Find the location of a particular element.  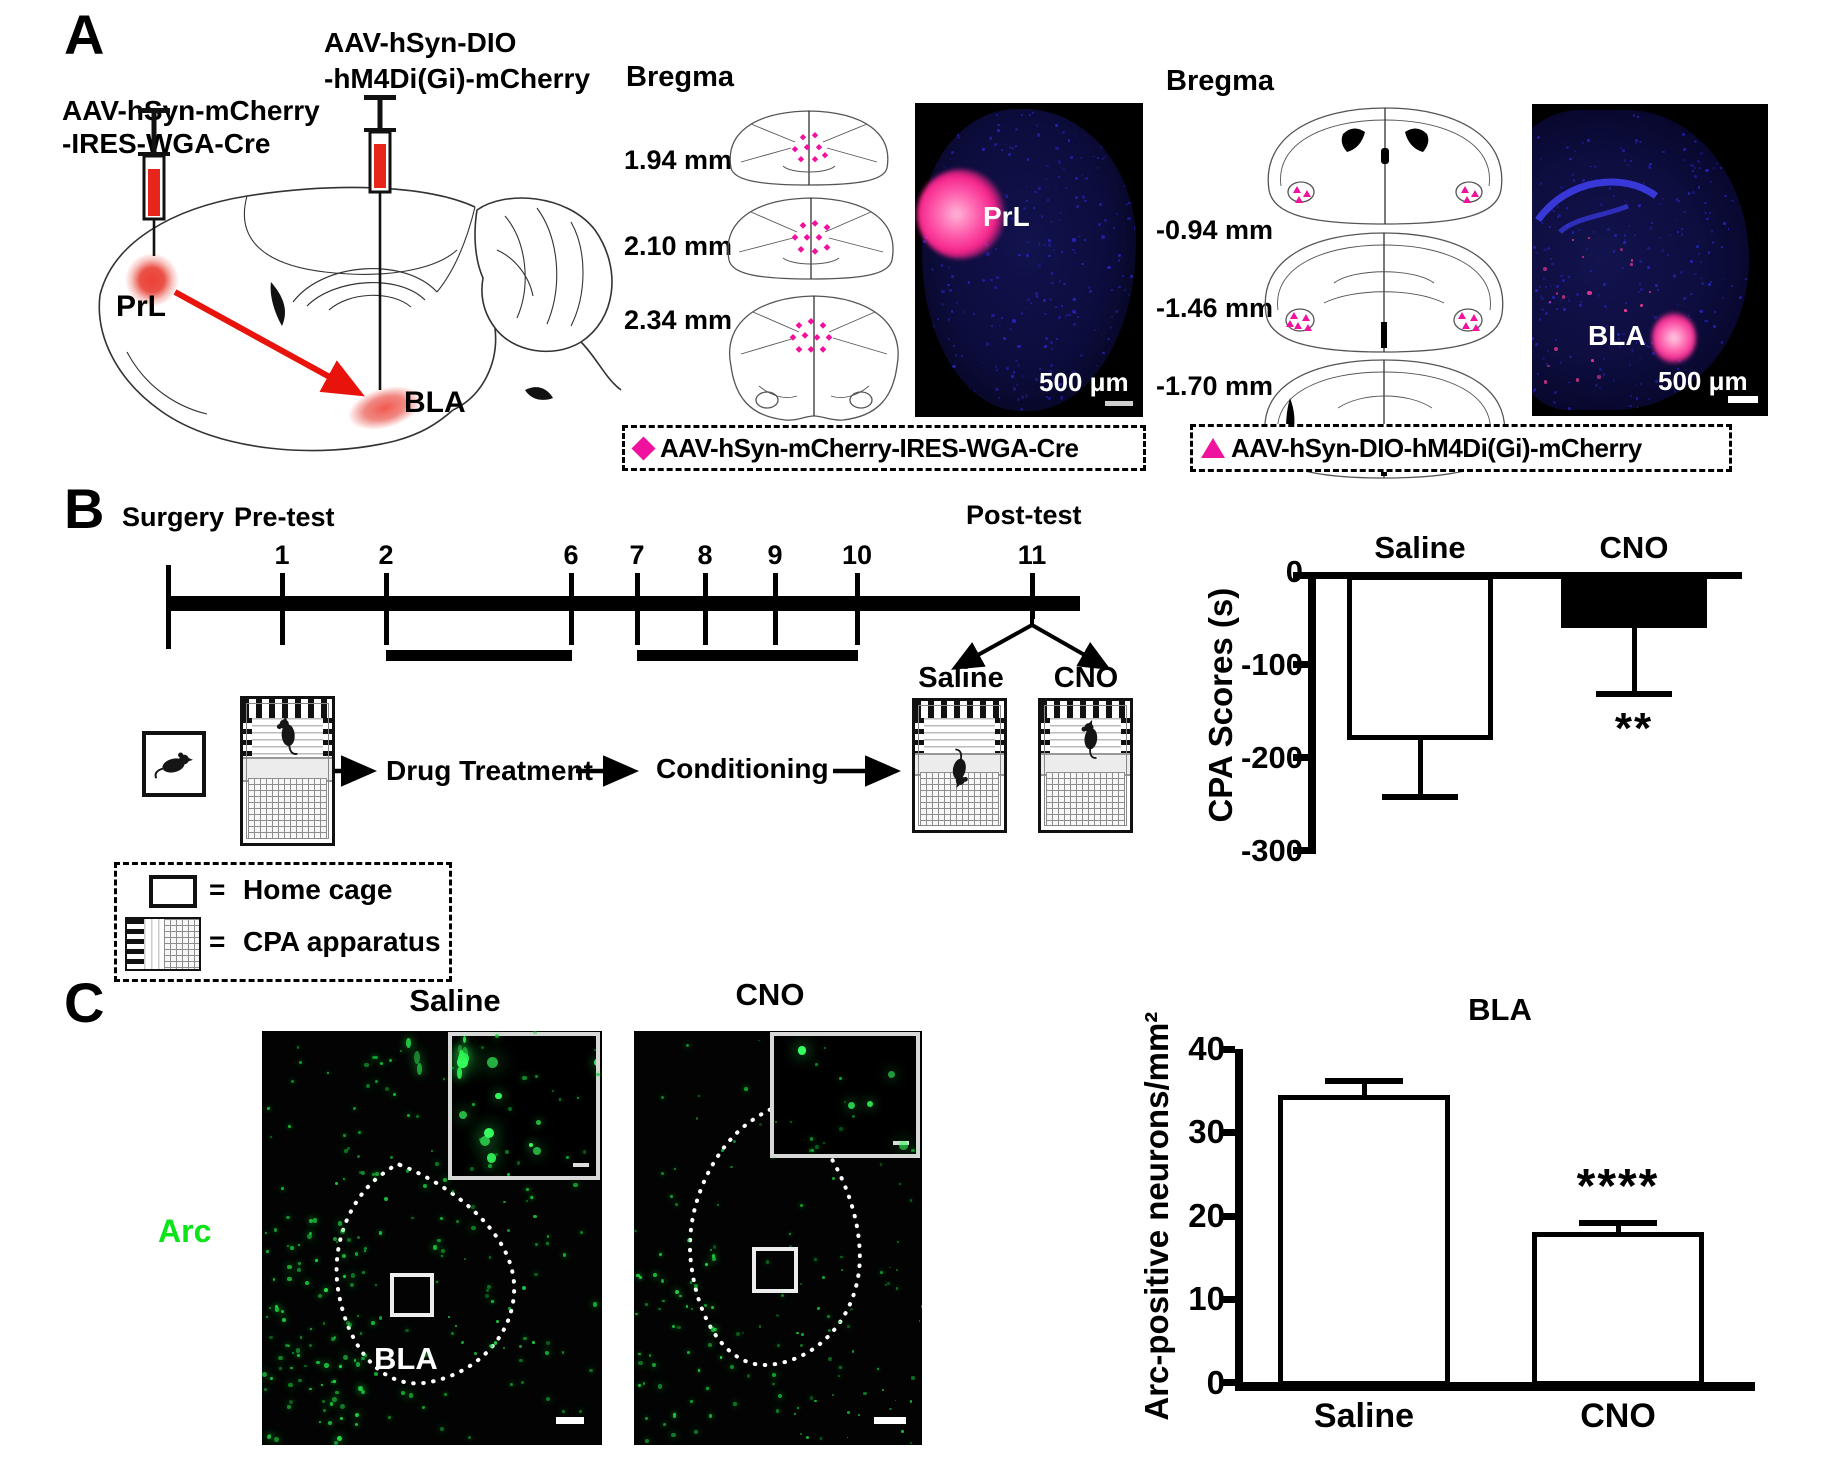

chartC-ytick-0: 0 is located at coordinates (1215, 1382).